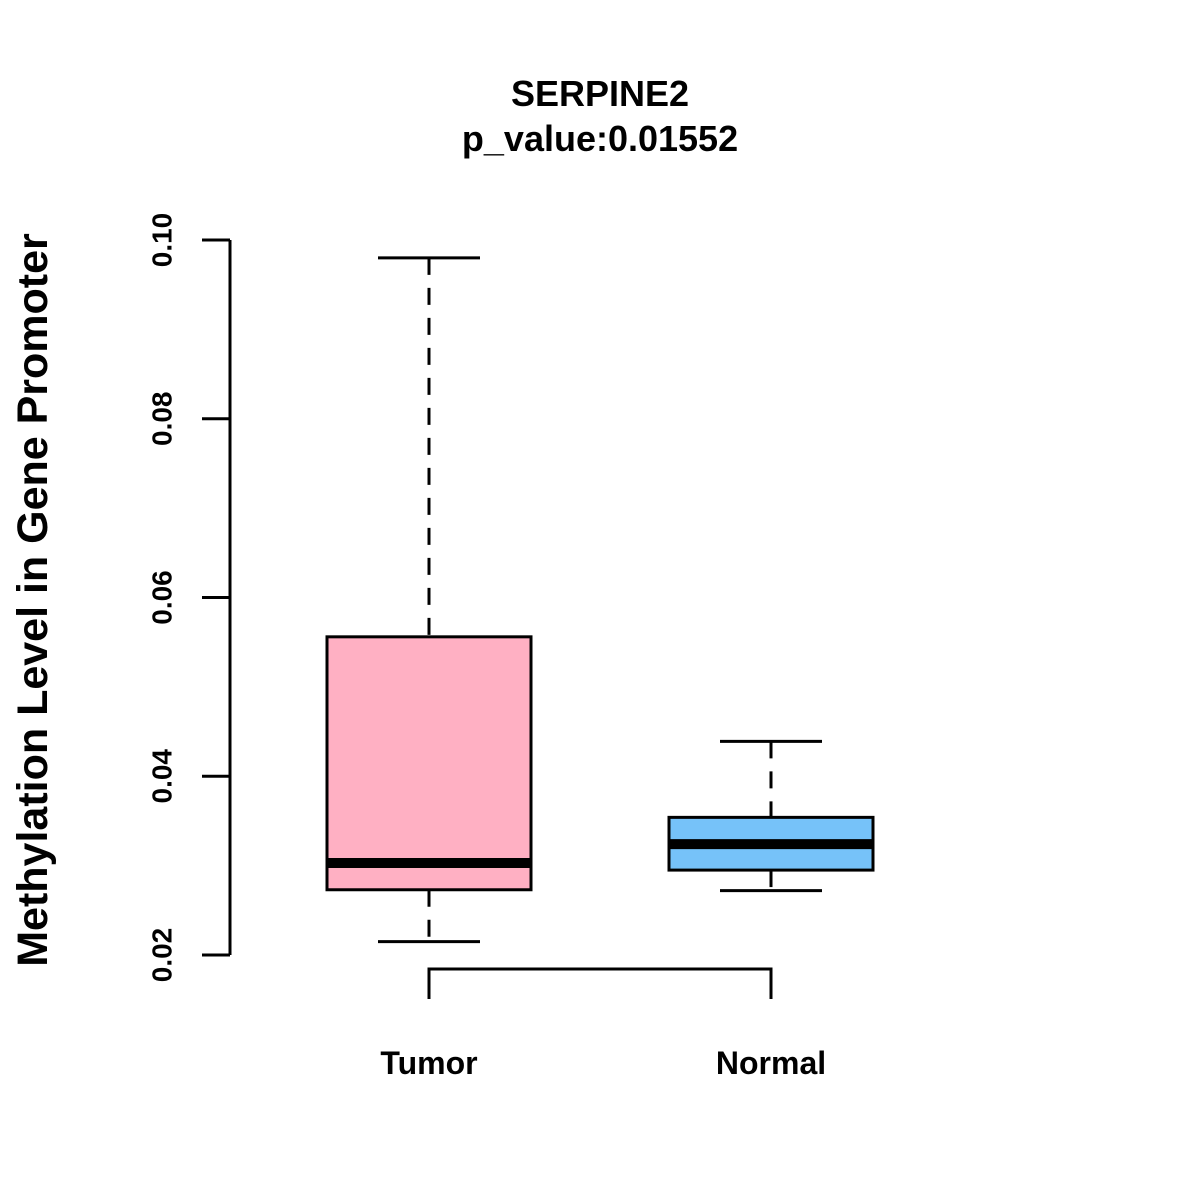 The image size is (1200, 1200). Describe the element at coordinates (600, 138) in the screenshot. I see `chart-subtitle: p_value:0.01552` at that location.